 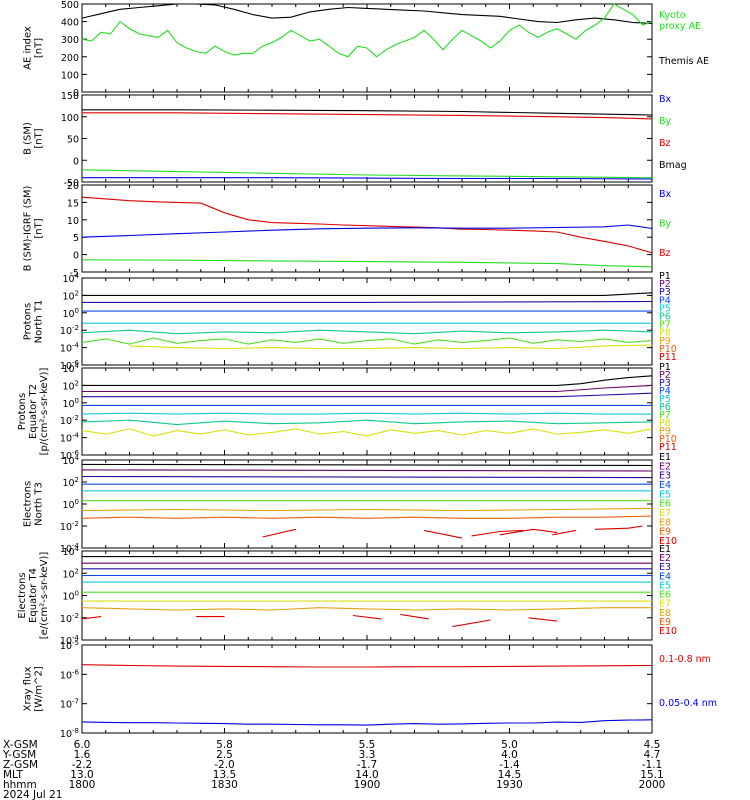 What do you see at coordinates (367, 112) in the screenshot?
I see `series-bsm-bmag` at bounding box center [367, 112].